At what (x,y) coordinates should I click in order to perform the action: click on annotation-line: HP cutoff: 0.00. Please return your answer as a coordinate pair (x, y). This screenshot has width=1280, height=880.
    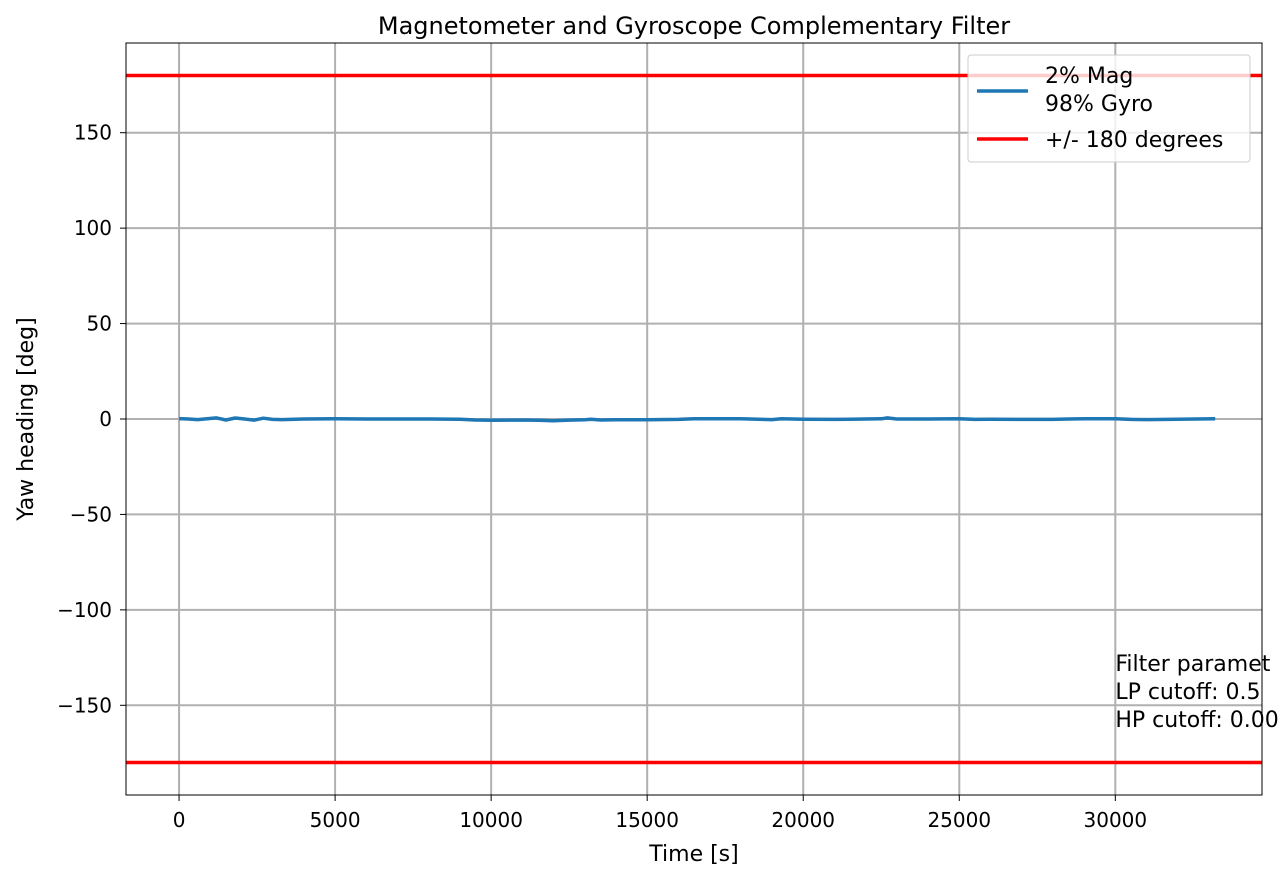
    Looking at the image, I should click on (1196, 720).